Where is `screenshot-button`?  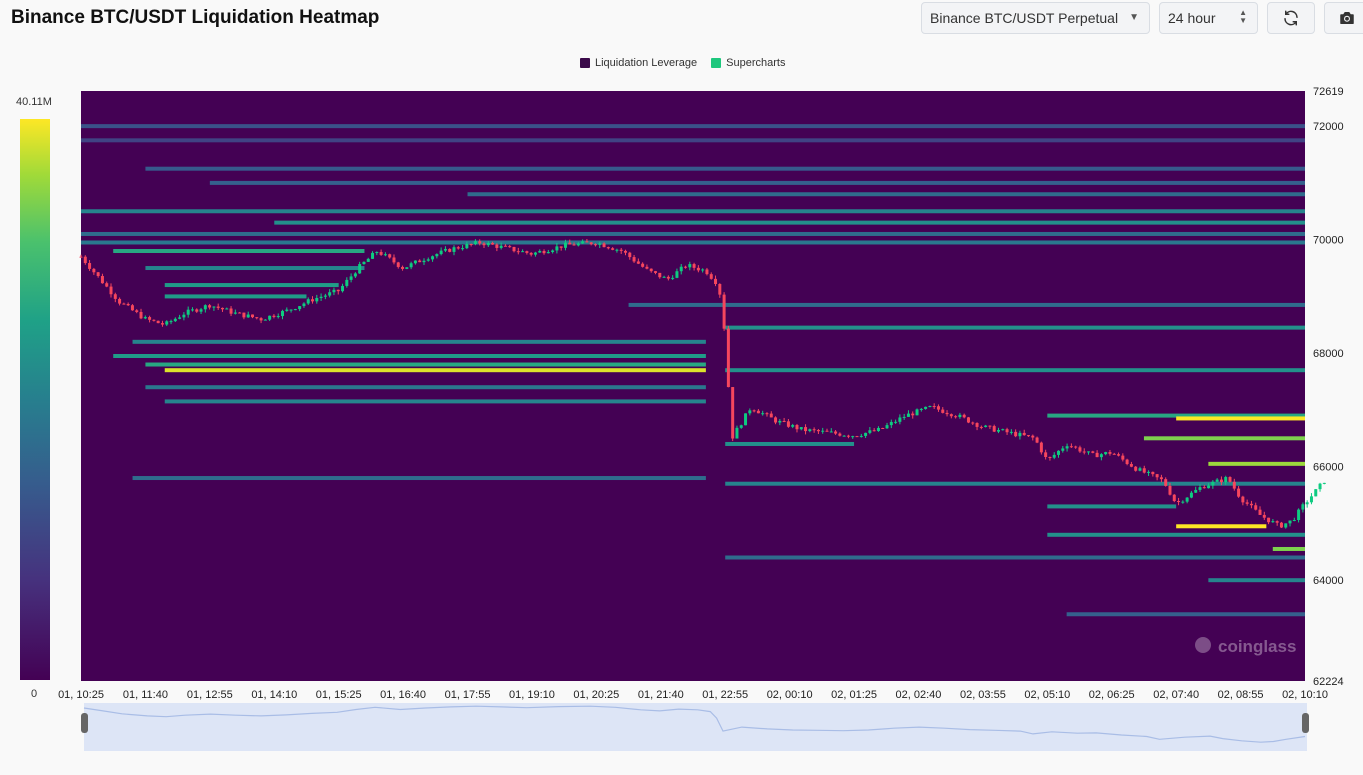 screenshot-button is located at coordinates (1343, 18).